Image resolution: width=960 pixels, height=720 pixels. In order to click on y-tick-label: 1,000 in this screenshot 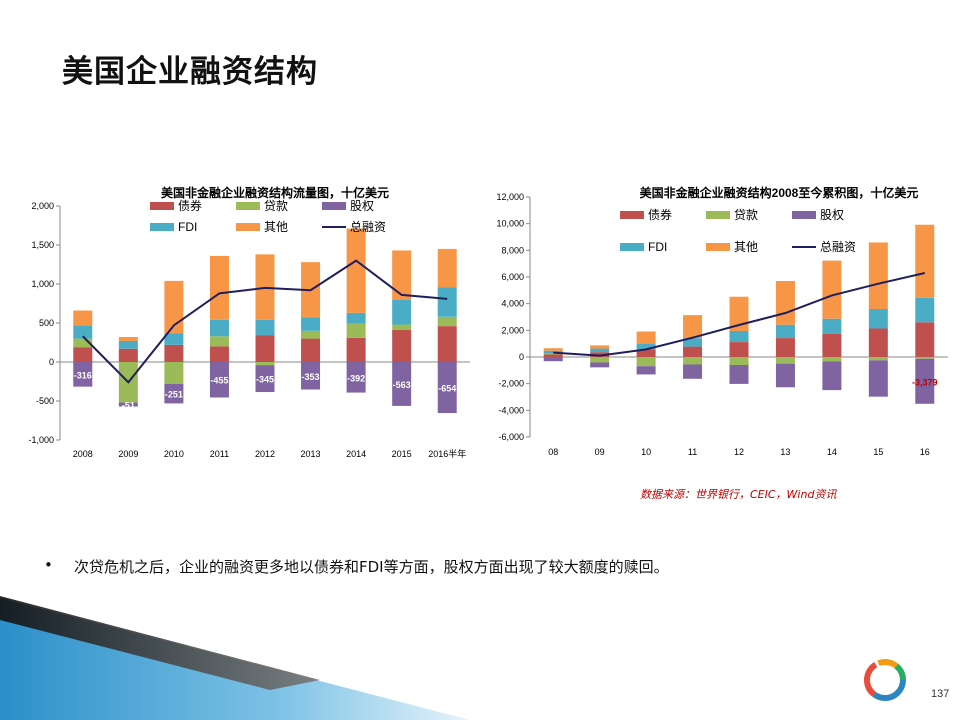, I will do `click(42, 284)`.